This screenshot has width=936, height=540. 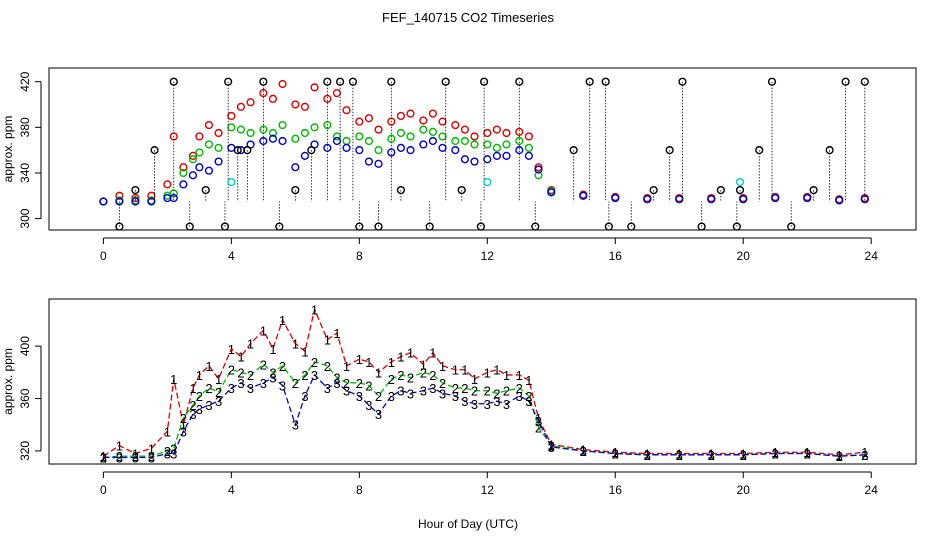 I want to click on x-tick-label: 12, so click(x=488, y=256).